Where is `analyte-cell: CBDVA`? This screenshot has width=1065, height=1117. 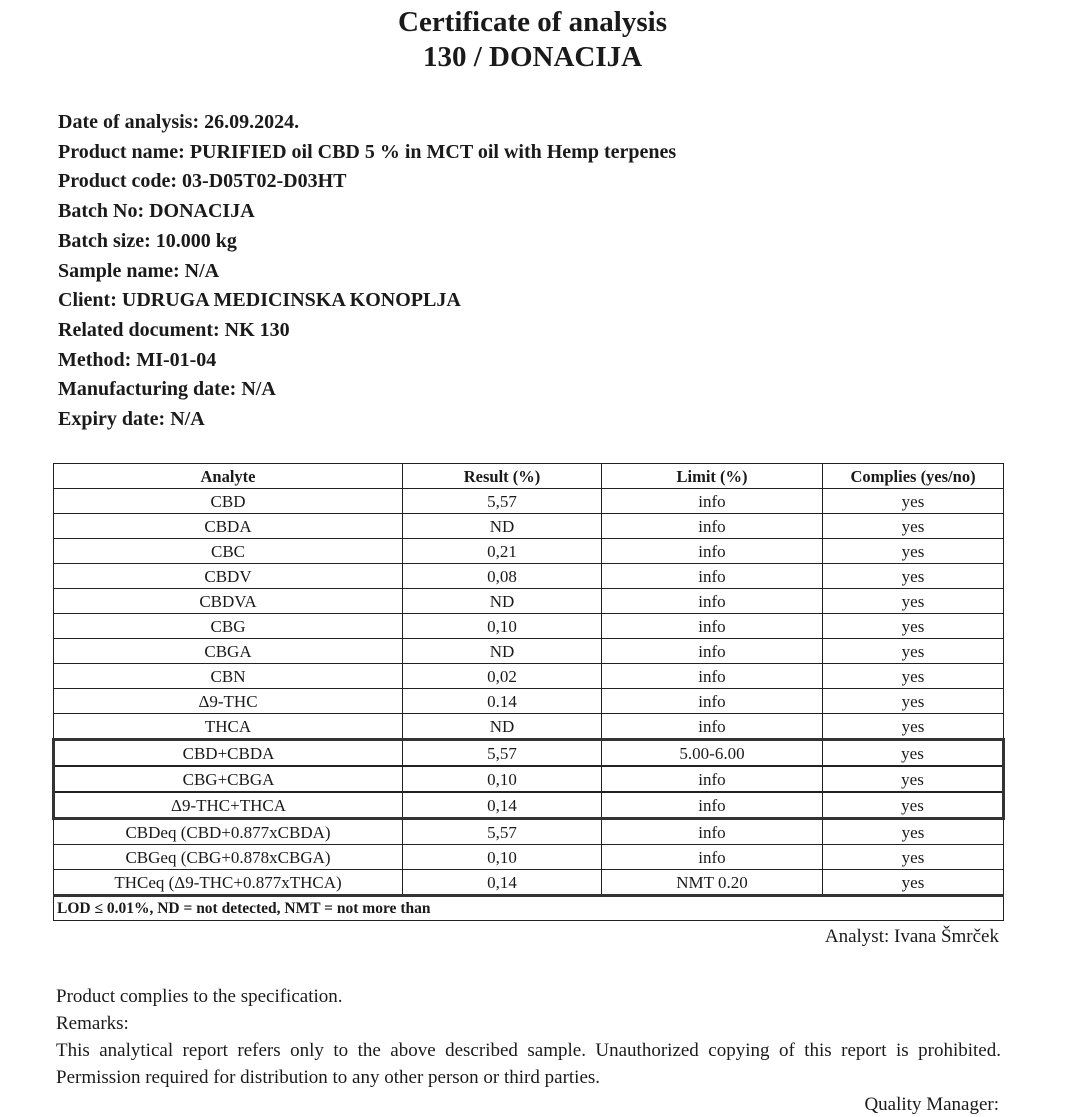
analyte-cell: CBDVA is located at coordinates (228, 601).